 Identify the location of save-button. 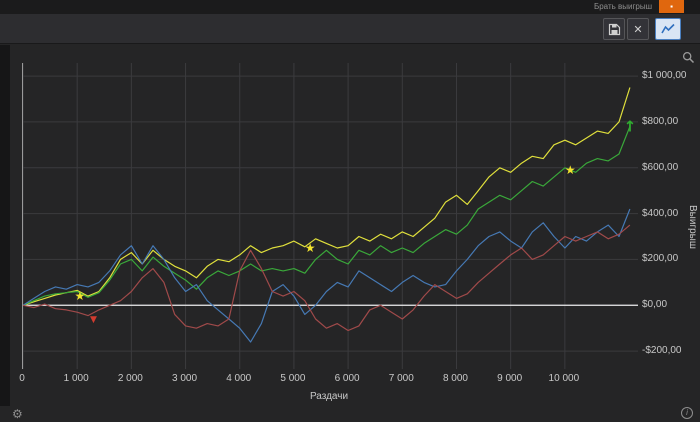
(614, 29).